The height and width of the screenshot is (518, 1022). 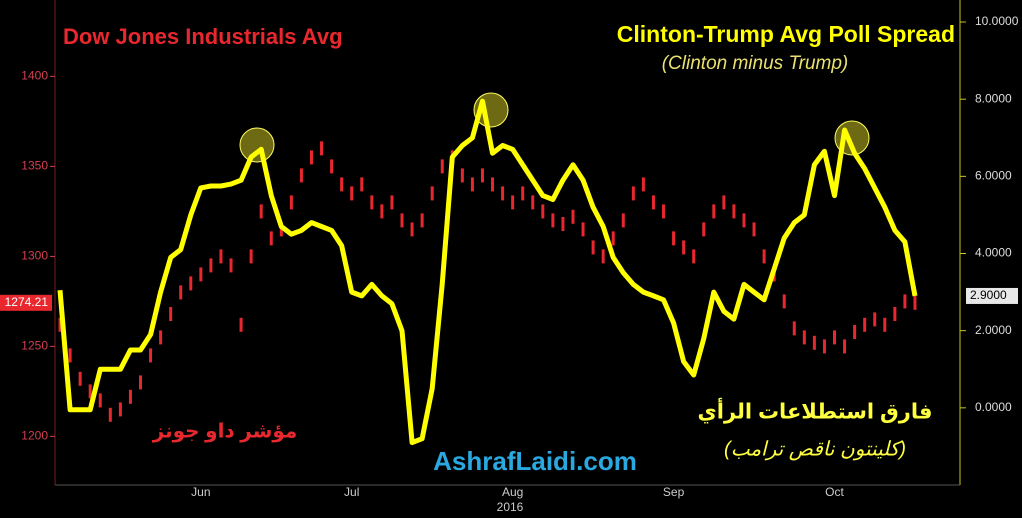 I want to click on annotation: مؤشر داو جونز, so click(x=225, y=431).